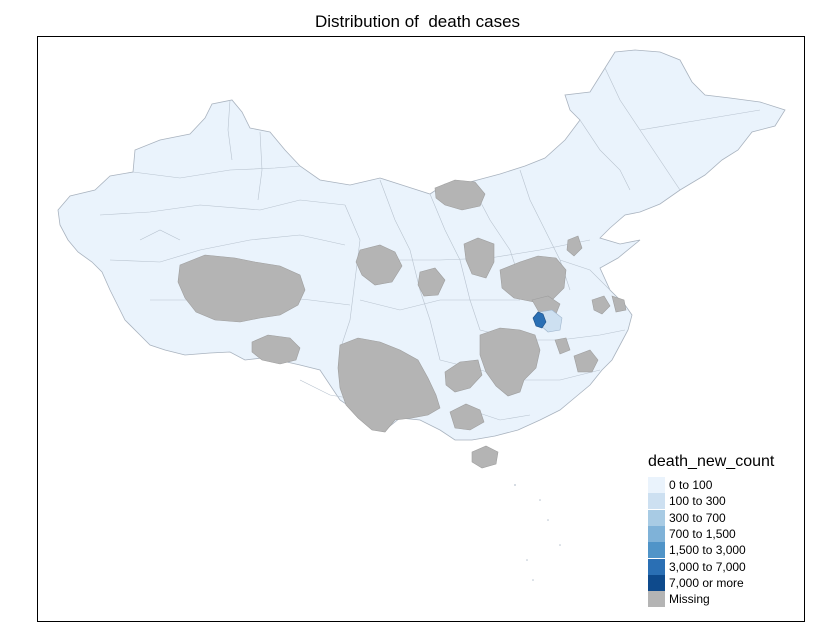  What do you see at coordinates (431, 282) in the screenshot?
I see `missing-region-gansu` at bounding box center [431, 282].